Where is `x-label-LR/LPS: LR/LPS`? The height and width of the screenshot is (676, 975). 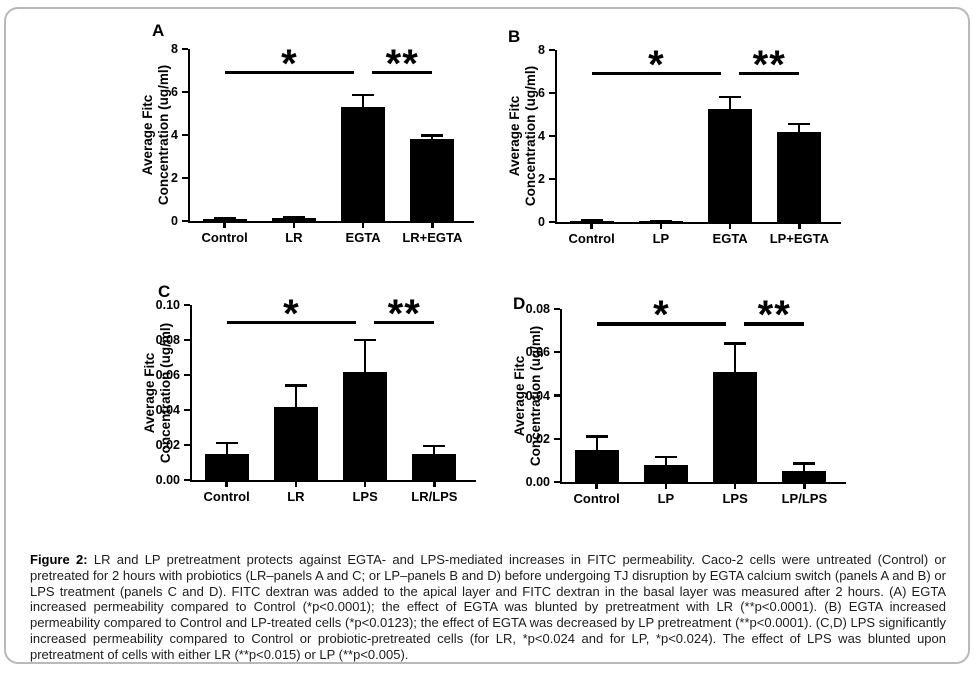
x-label-LR/LPS: LR/LPS is located at coordinates (434, 496).